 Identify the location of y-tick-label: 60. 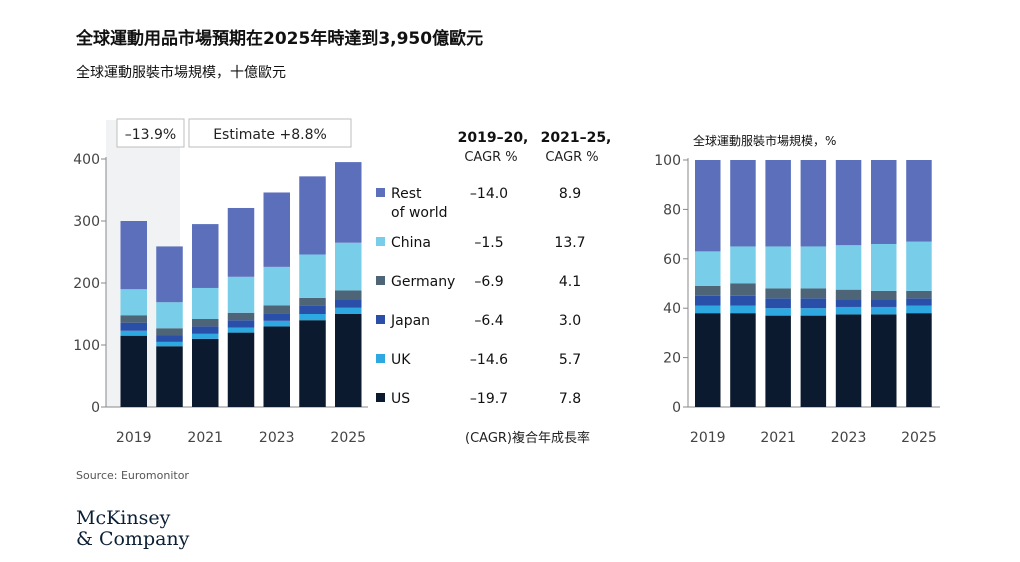
(672, 260).